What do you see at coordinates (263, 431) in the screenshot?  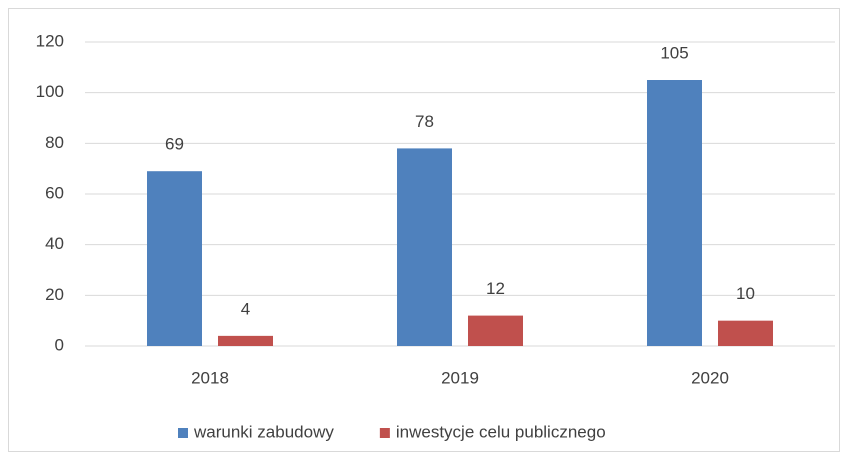 I see `legend-label: warunki zabudowy` at bounding box center [263, 431].